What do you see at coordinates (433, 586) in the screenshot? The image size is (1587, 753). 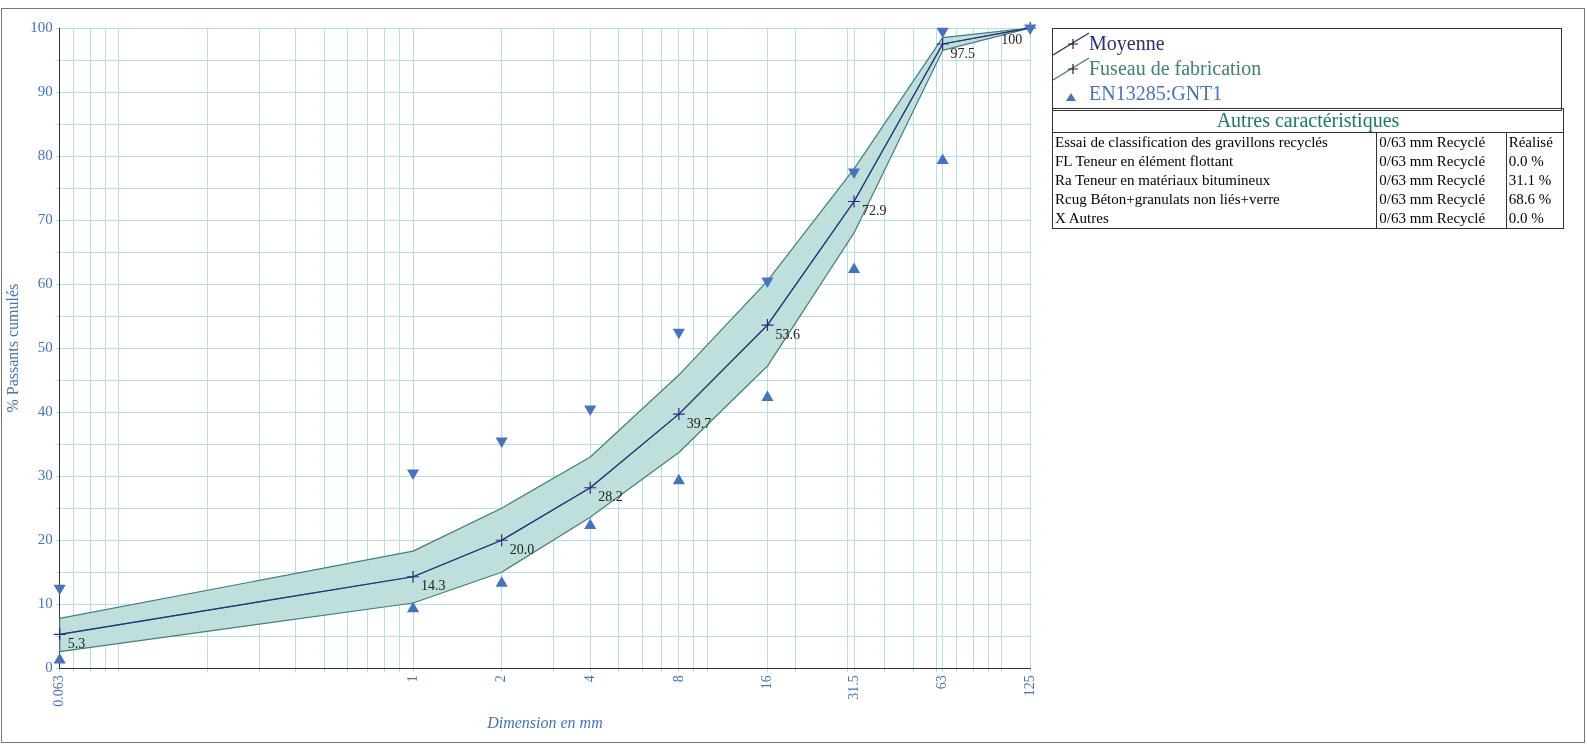 I see `data-label: 14.3` at bounding box center [433, 586].